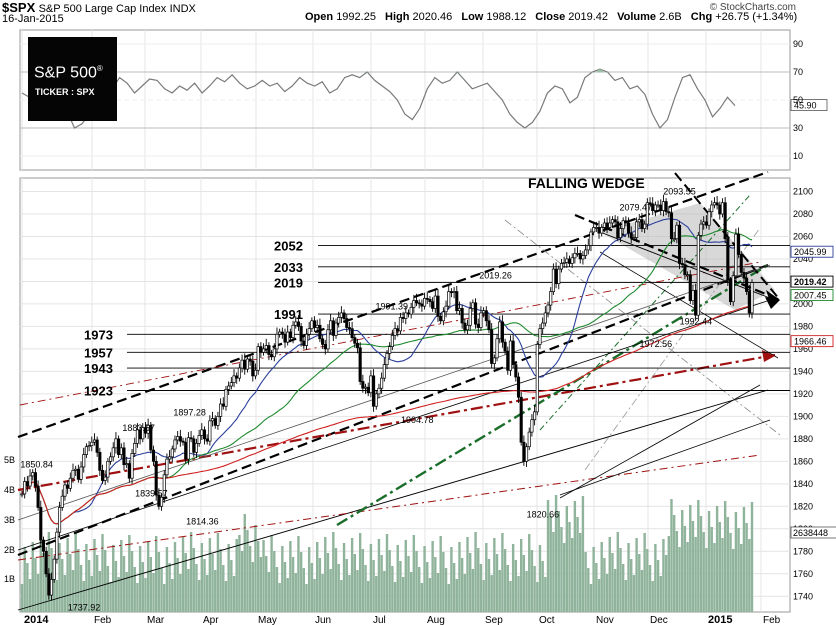  I want to click on symbol: $SPX, so click(19, 7).